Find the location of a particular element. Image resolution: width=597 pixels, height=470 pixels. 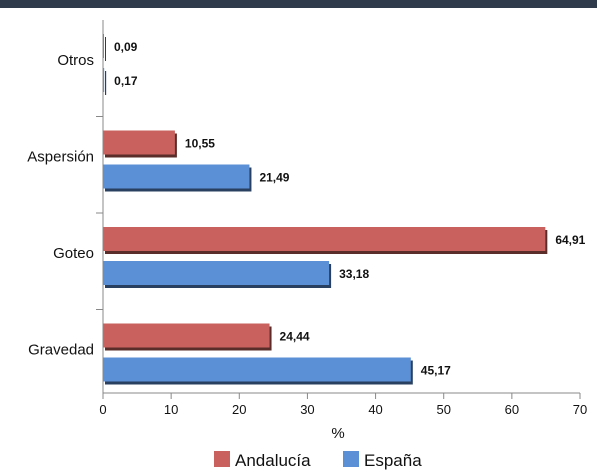

data-label: 21,49 is located at coordinates (274, 178).